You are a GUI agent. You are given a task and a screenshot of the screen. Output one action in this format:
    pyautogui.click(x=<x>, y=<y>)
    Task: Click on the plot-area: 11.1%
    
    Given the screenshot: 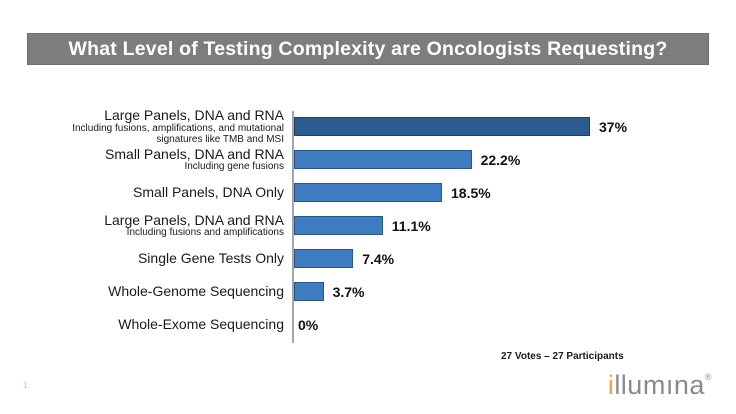 What is the action you would take?
    pyautogui.click(x=514, y=225)
    